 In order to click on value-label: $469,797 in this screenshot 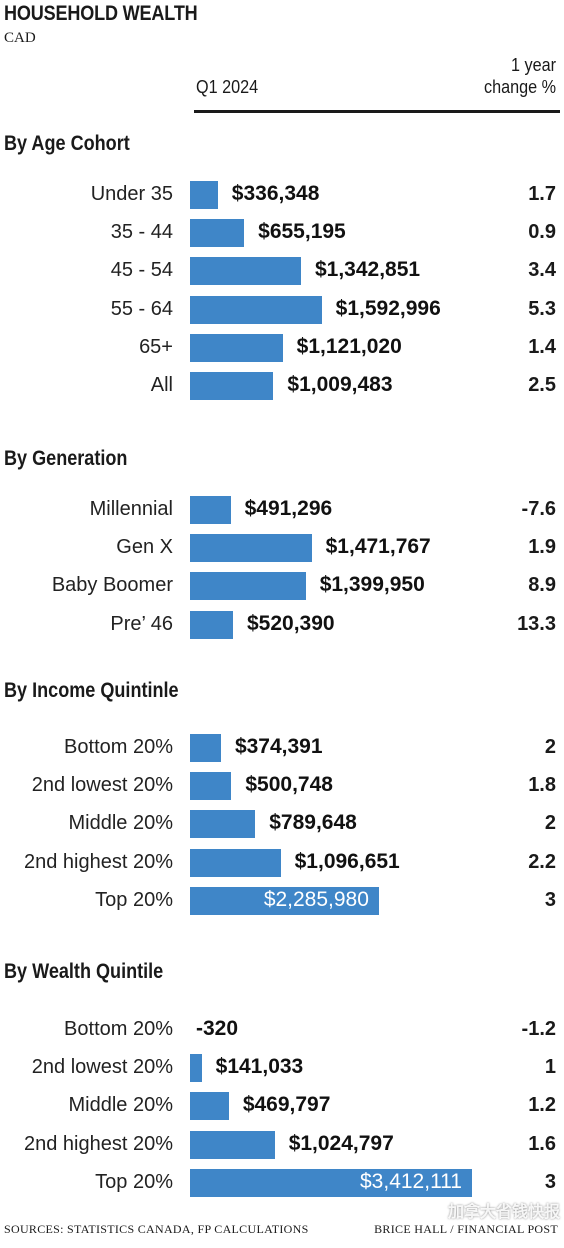, I will do `click(286, 1105)`.